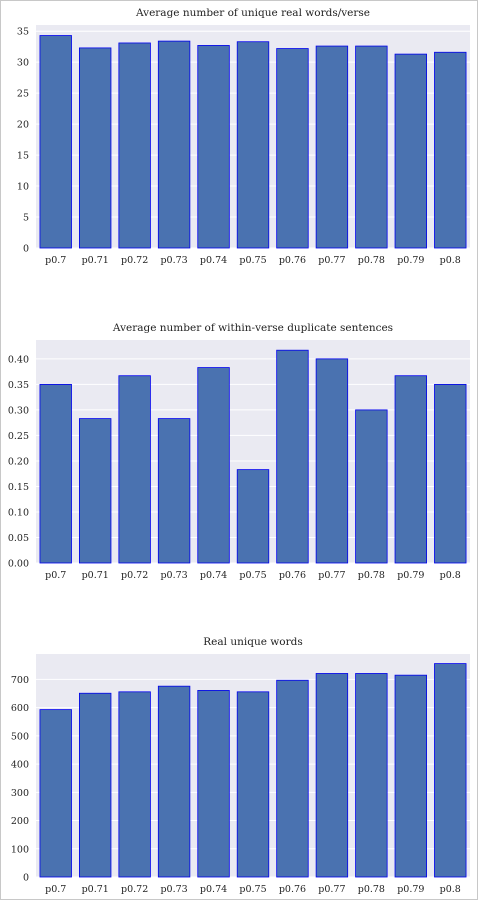 Image resolution: width=478 pixels, height=900 pixels. What do you see at coordinates (23, 156) in the screenshot?
I see `y-tick-label: 15` at bounding box center [23, 156].